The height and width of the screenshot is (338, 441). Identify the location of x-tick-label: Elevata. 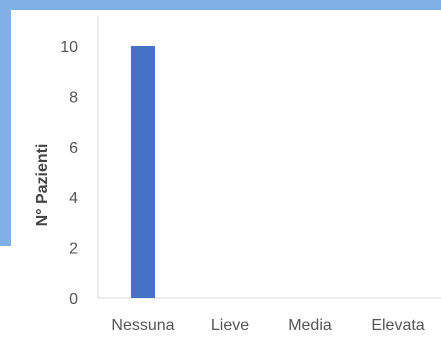
(397, 325).